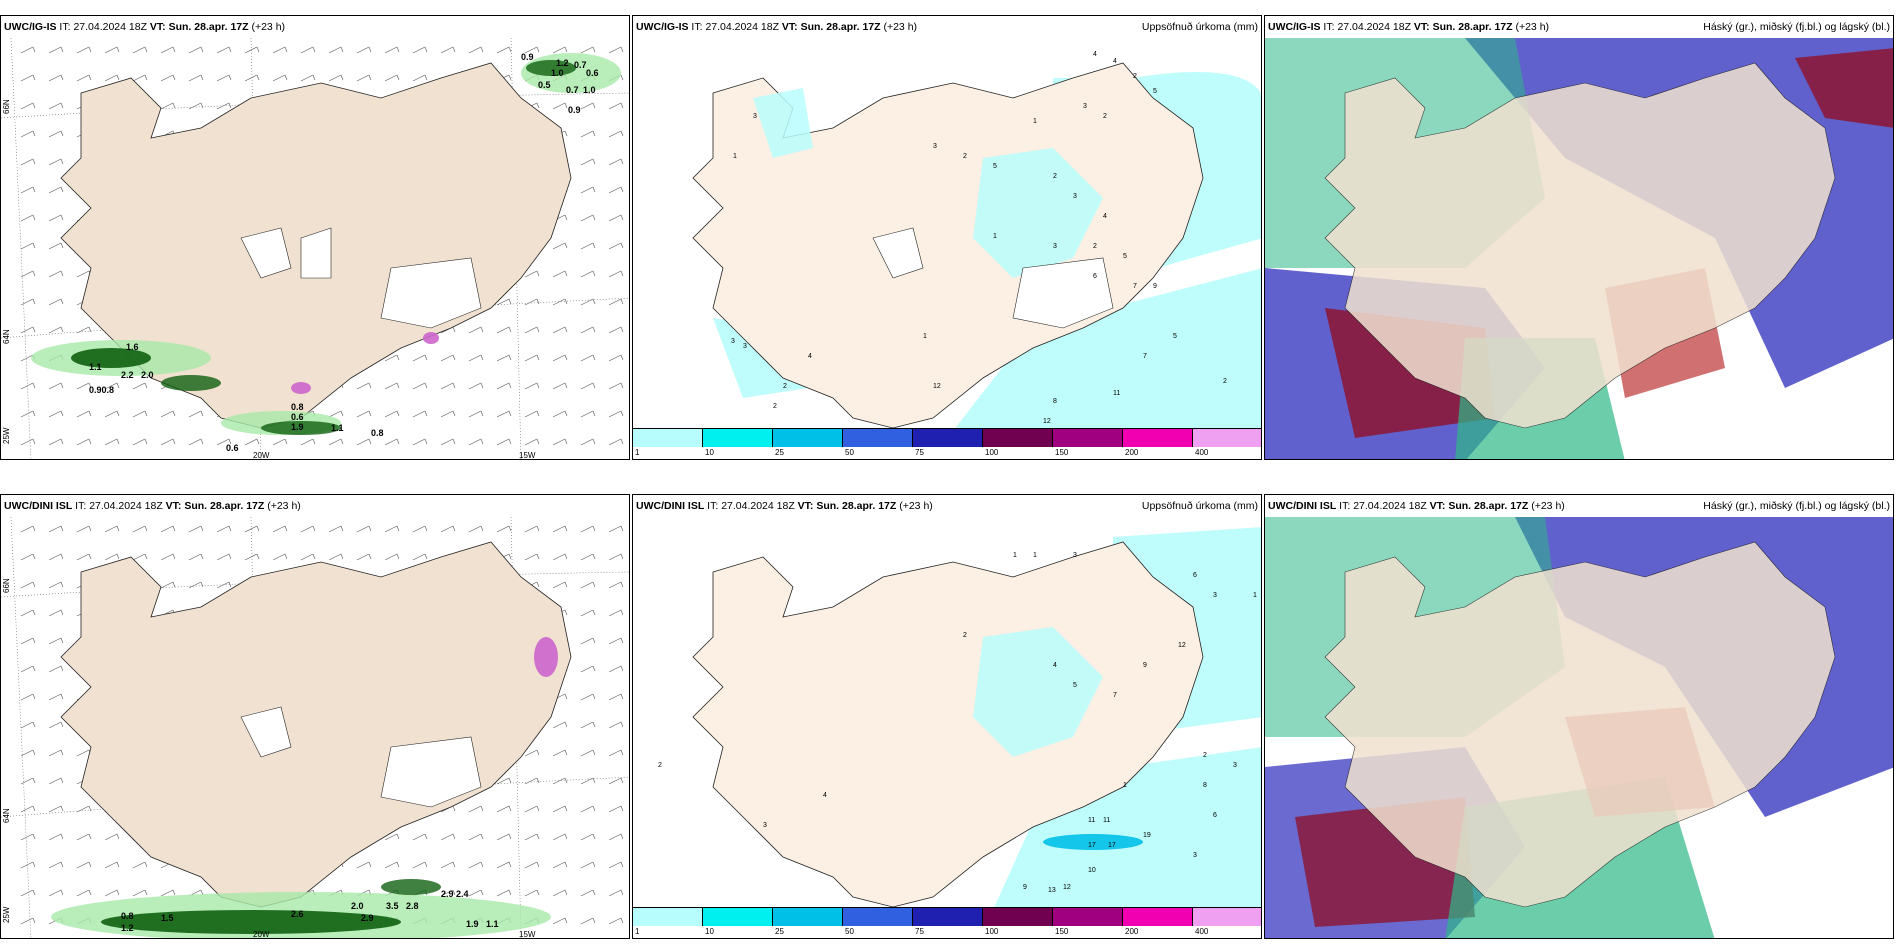  Describe the element at coordinates (544, 85) in the screenshot. I see `value-label: 0.5` at that location.